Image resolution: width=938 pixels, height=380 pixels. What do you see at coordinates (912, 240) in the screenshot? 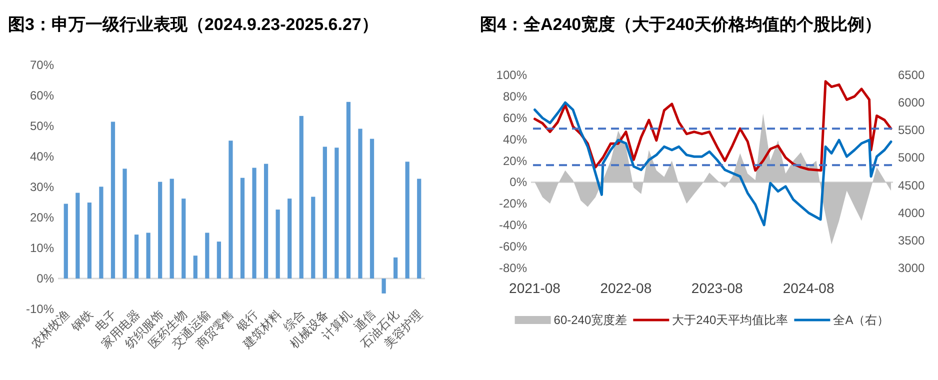
I see `y2-tick-label: 3500` at bounding box center [912, 240].